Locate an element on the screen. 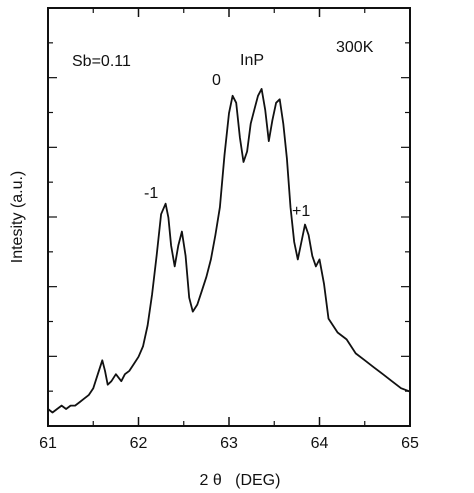 The width and height of the screenshot is (474, 493). annotation-peak-0: 0 is located at coordinates (216, 80).